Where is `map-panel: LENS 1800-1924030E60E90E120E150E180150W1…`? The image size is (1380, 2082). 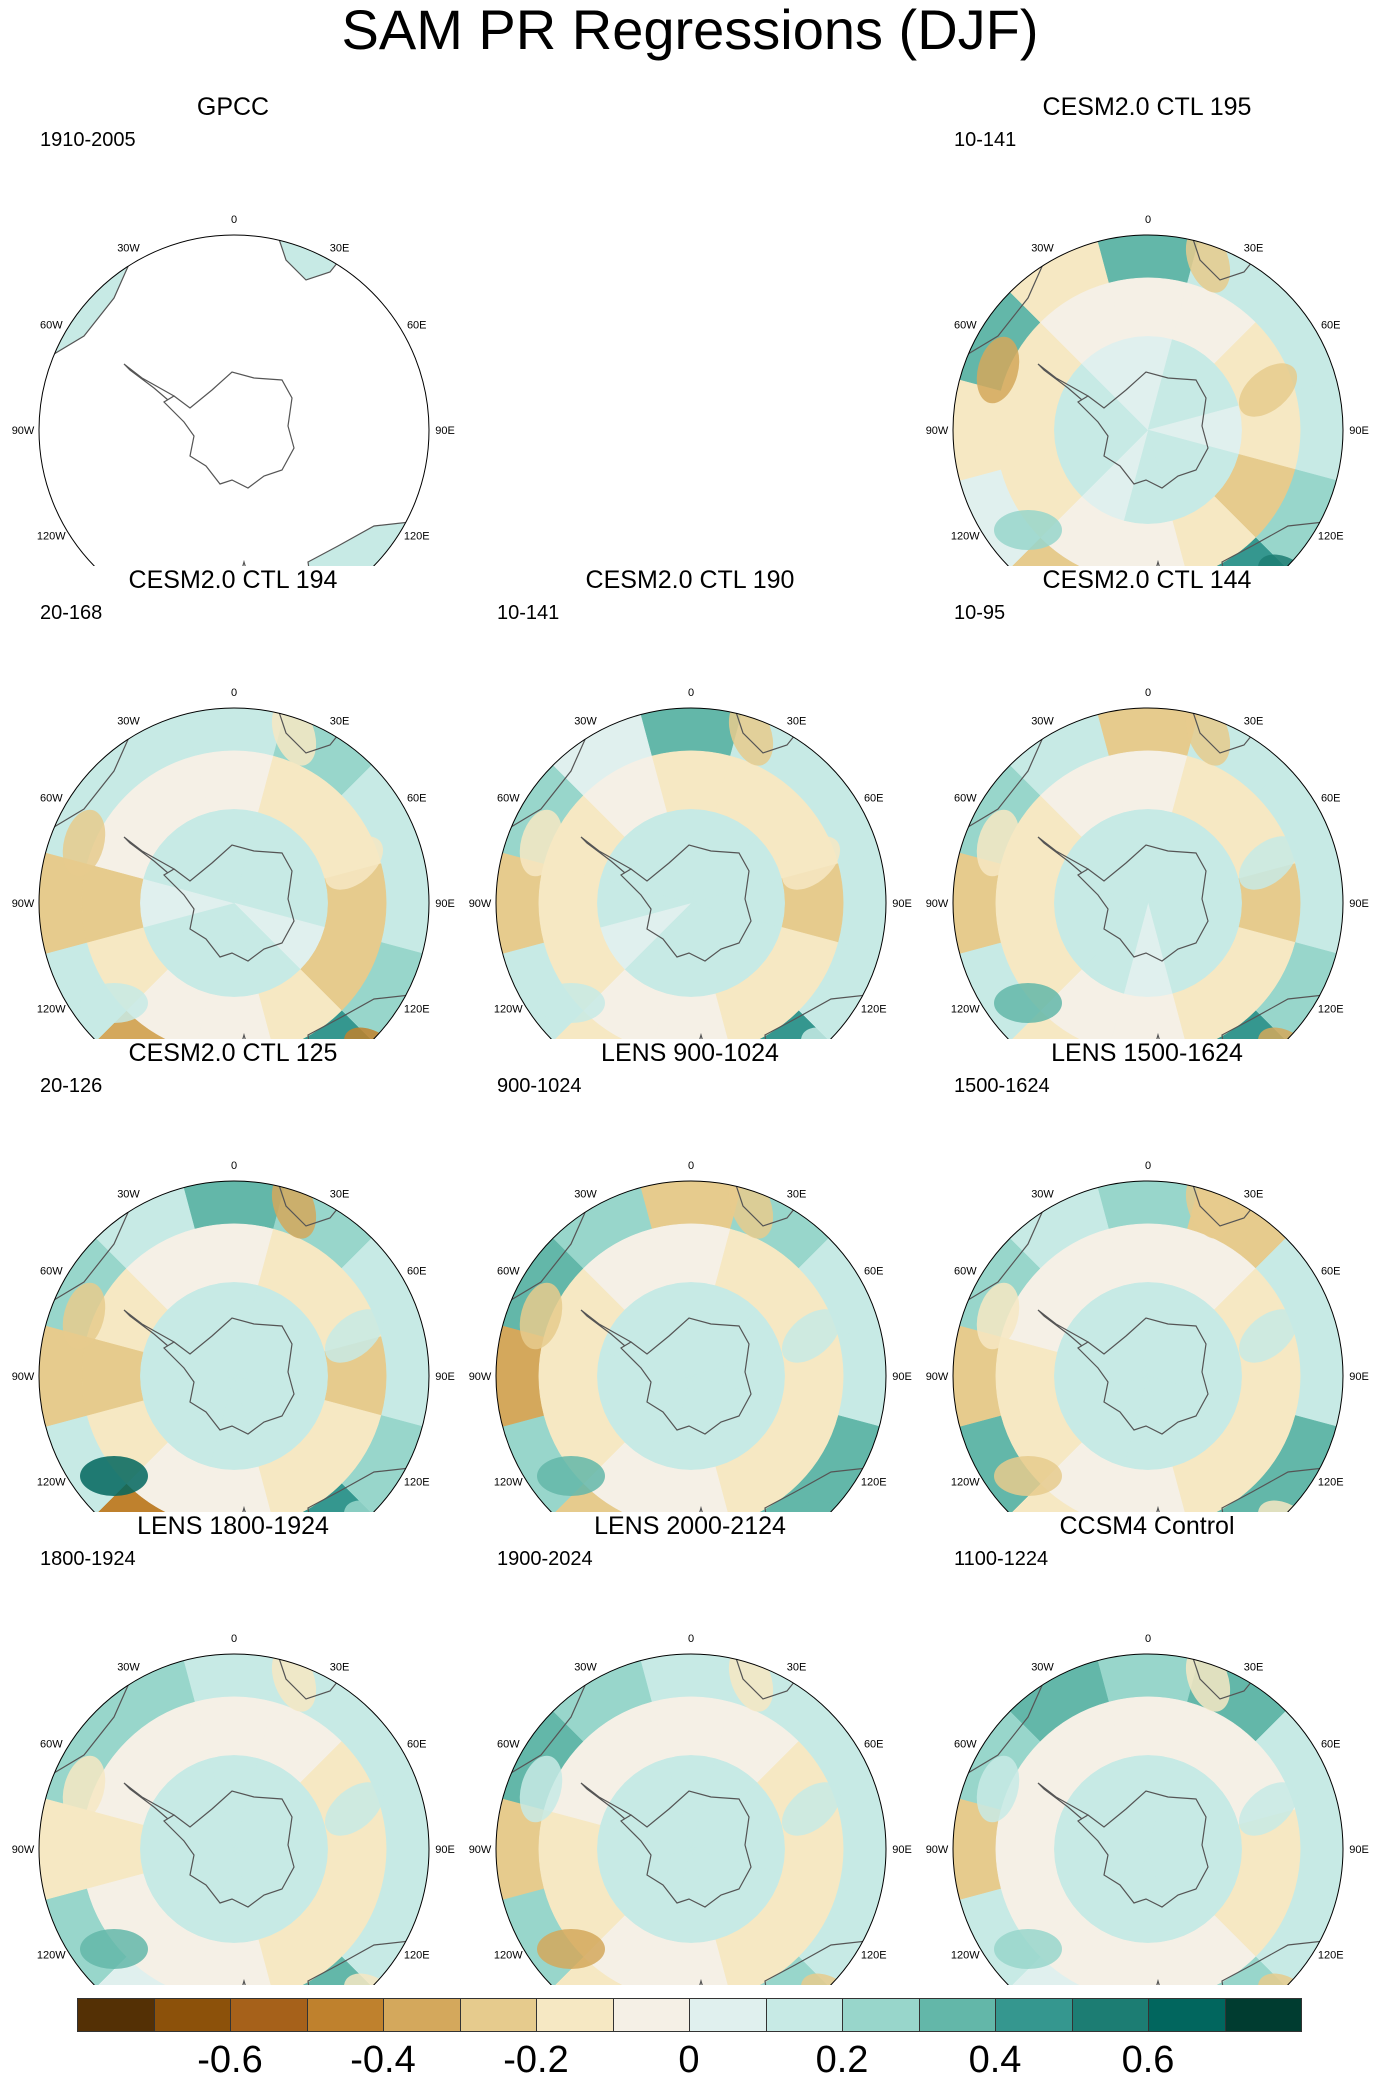
map-panel: LENS 1800-1924030E60E90E120E150E180150W1… is located at coordinates (233, 1748).